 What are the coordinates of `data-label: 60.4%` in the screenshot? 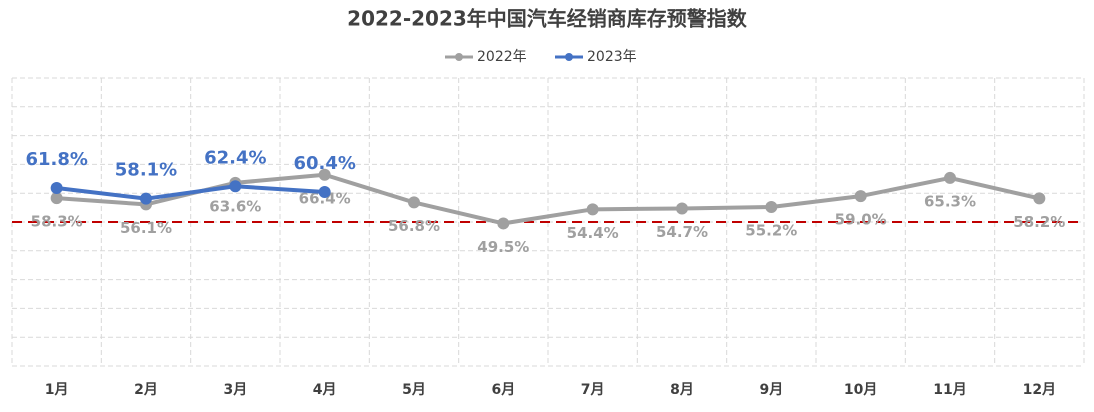 It's located at (324, 163).